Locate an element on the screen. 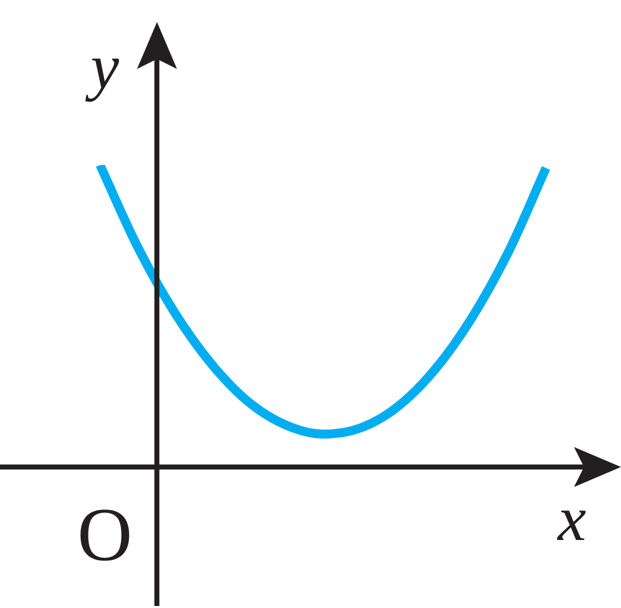 The image size is (621, 608). text: O is located at coordinates (104, 535).